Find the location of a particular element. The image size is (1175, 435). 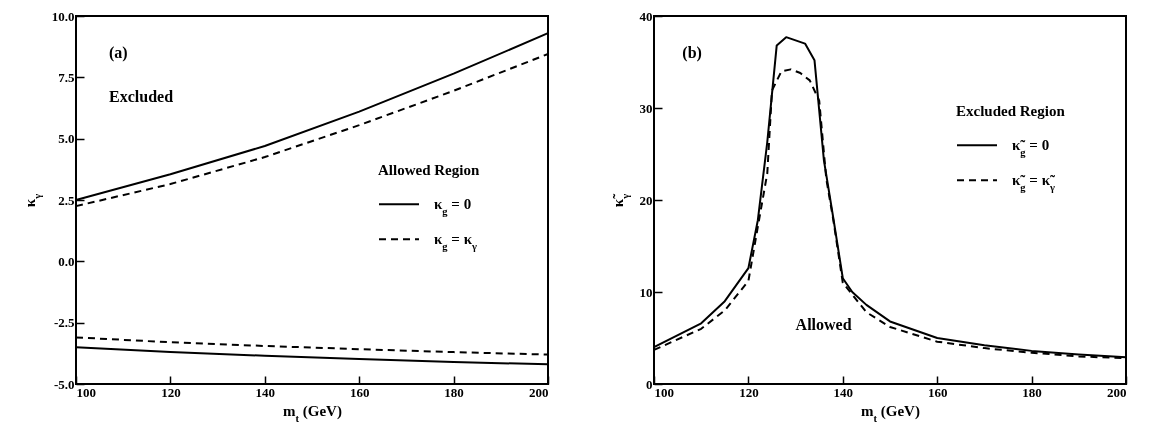

legend-label: κ$_{g}$ = 0 is located at coordinates (453, 206).